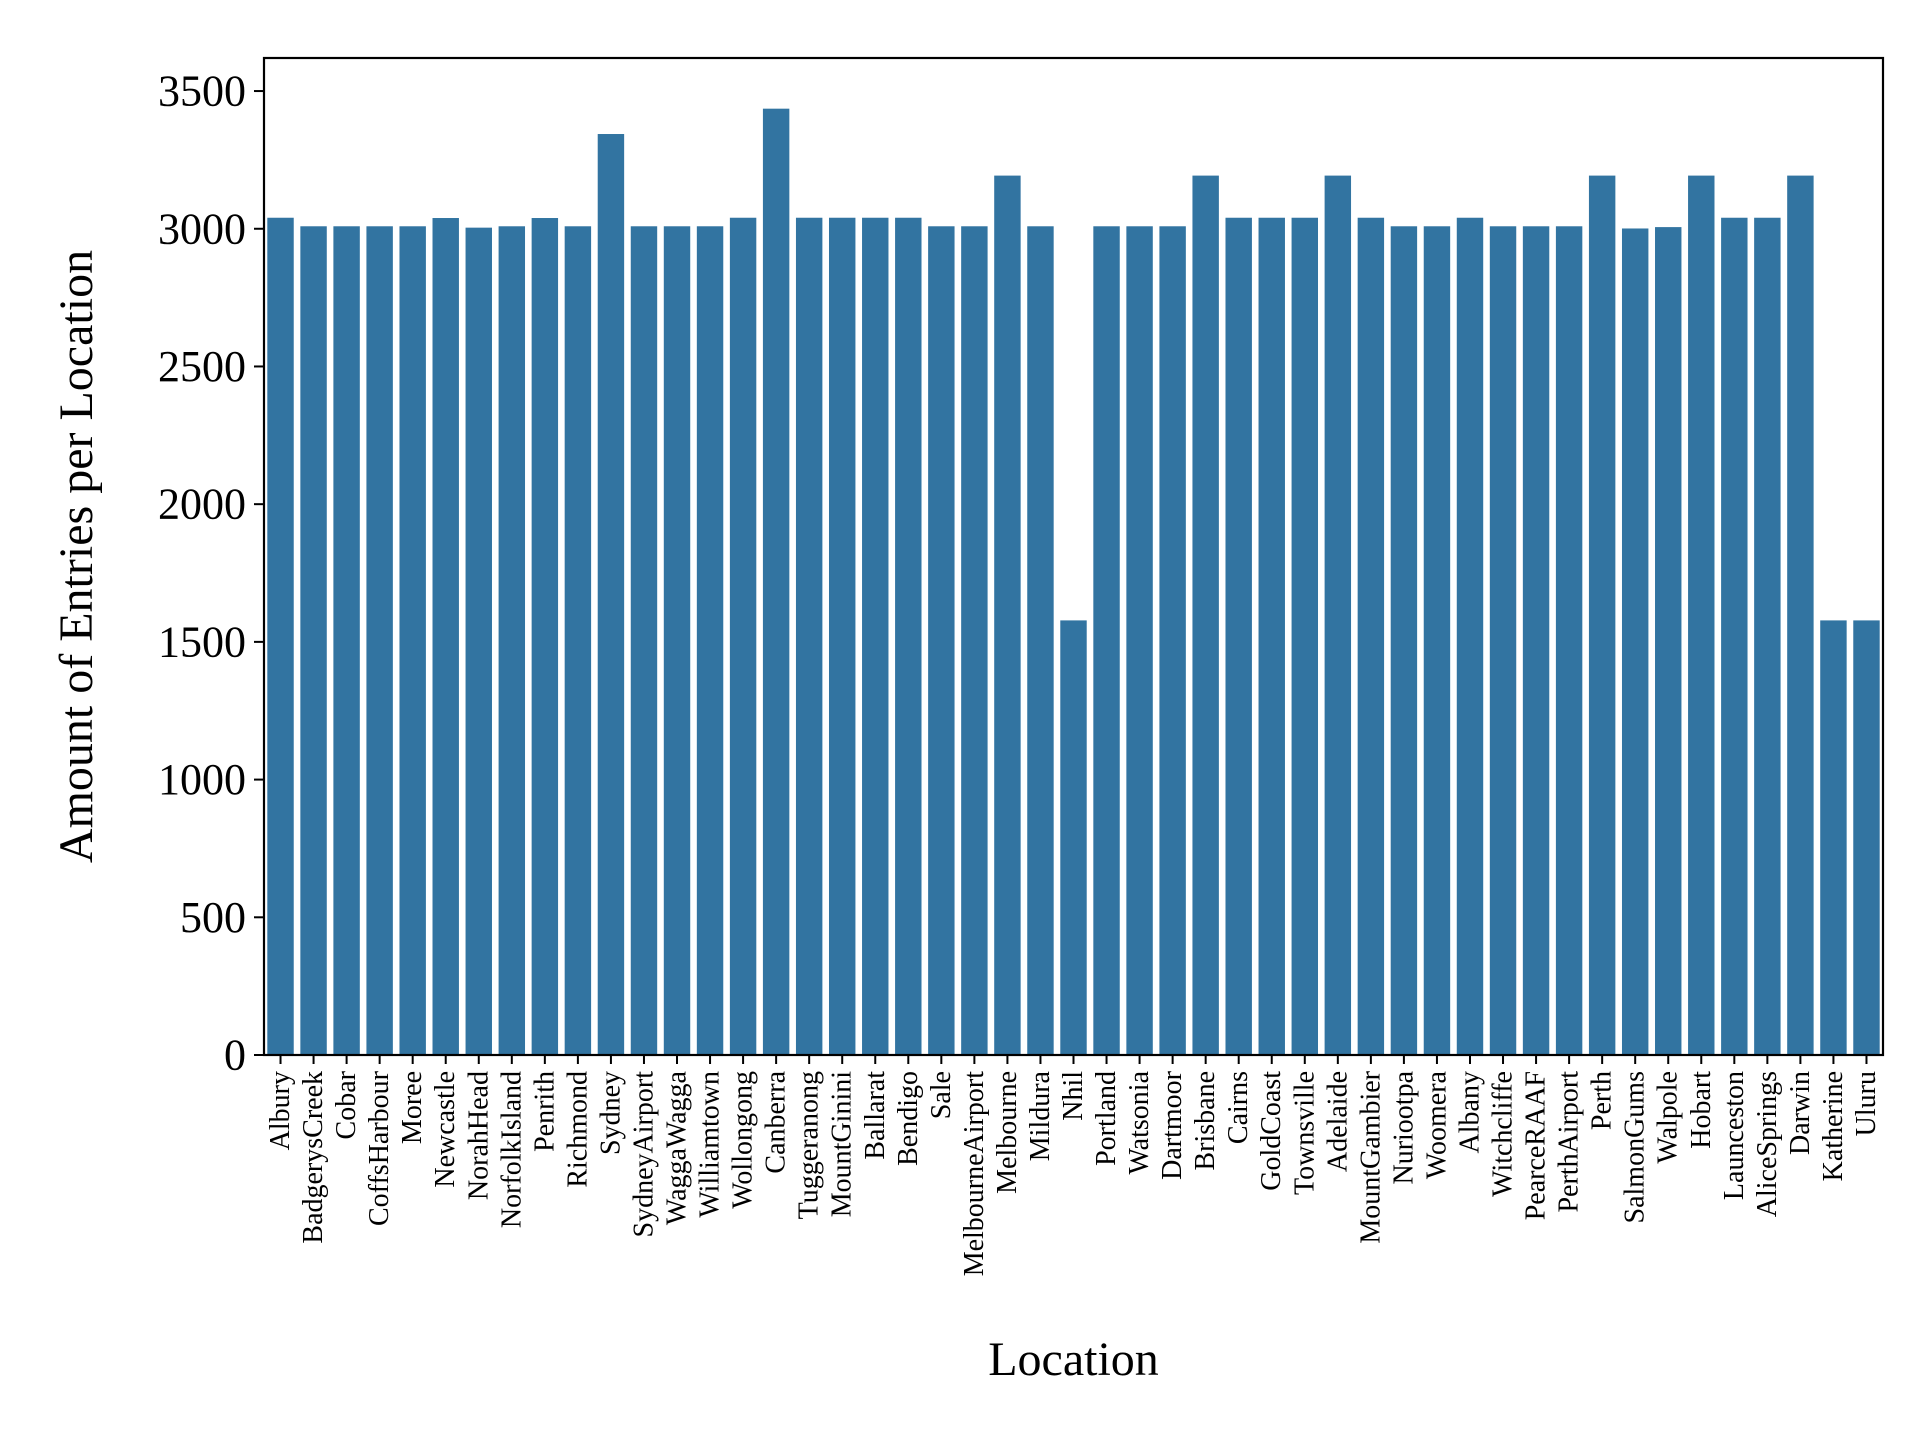 The height and width of the screenshot is (1440, 1920). I want to click on x-tick-label: Mildura, so click(1040, 1115).